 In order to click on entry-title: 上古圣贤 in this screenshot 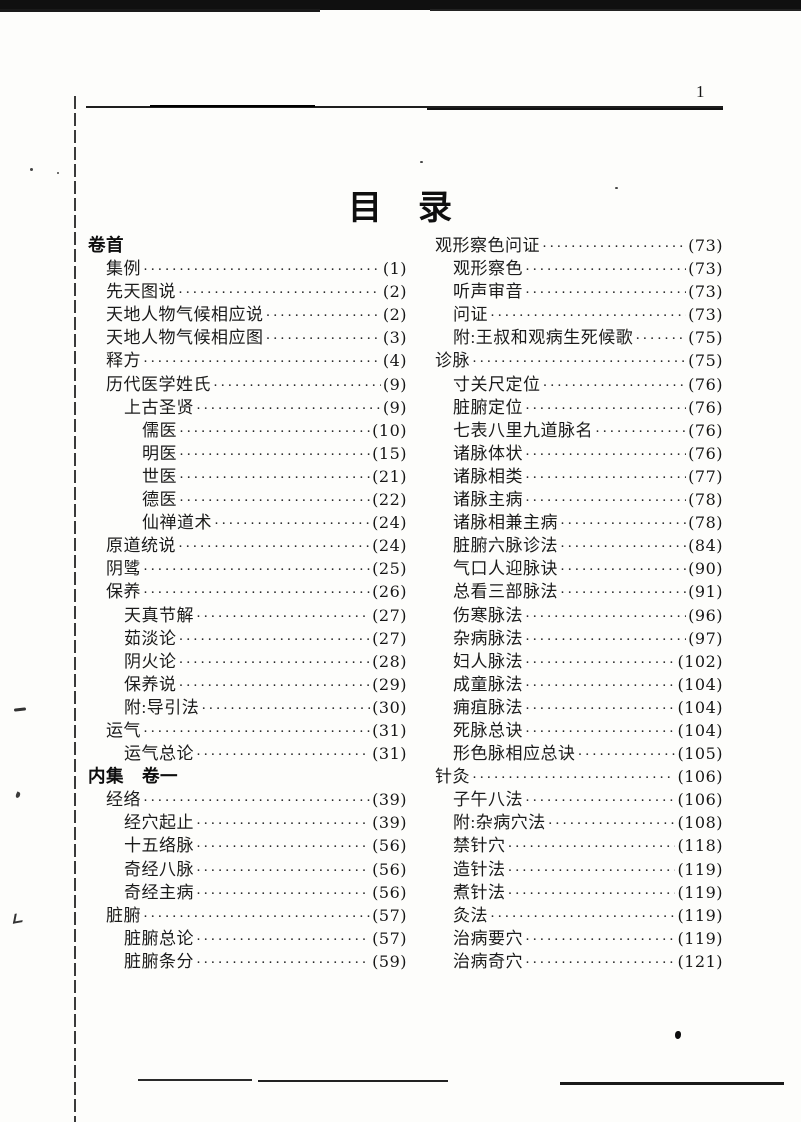, I will do `click(159, 407)`.